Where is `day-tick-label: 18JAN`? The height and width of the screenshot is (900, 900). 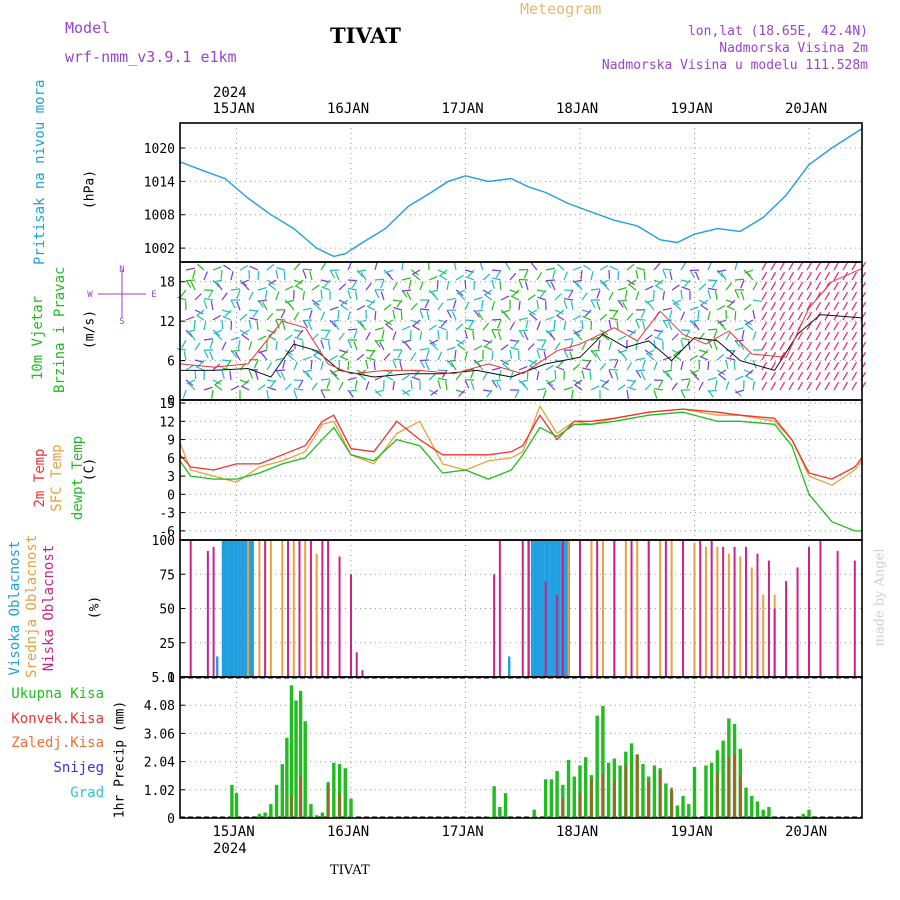 day-tick-label: 18JAN is located at coordinates (577, 109).